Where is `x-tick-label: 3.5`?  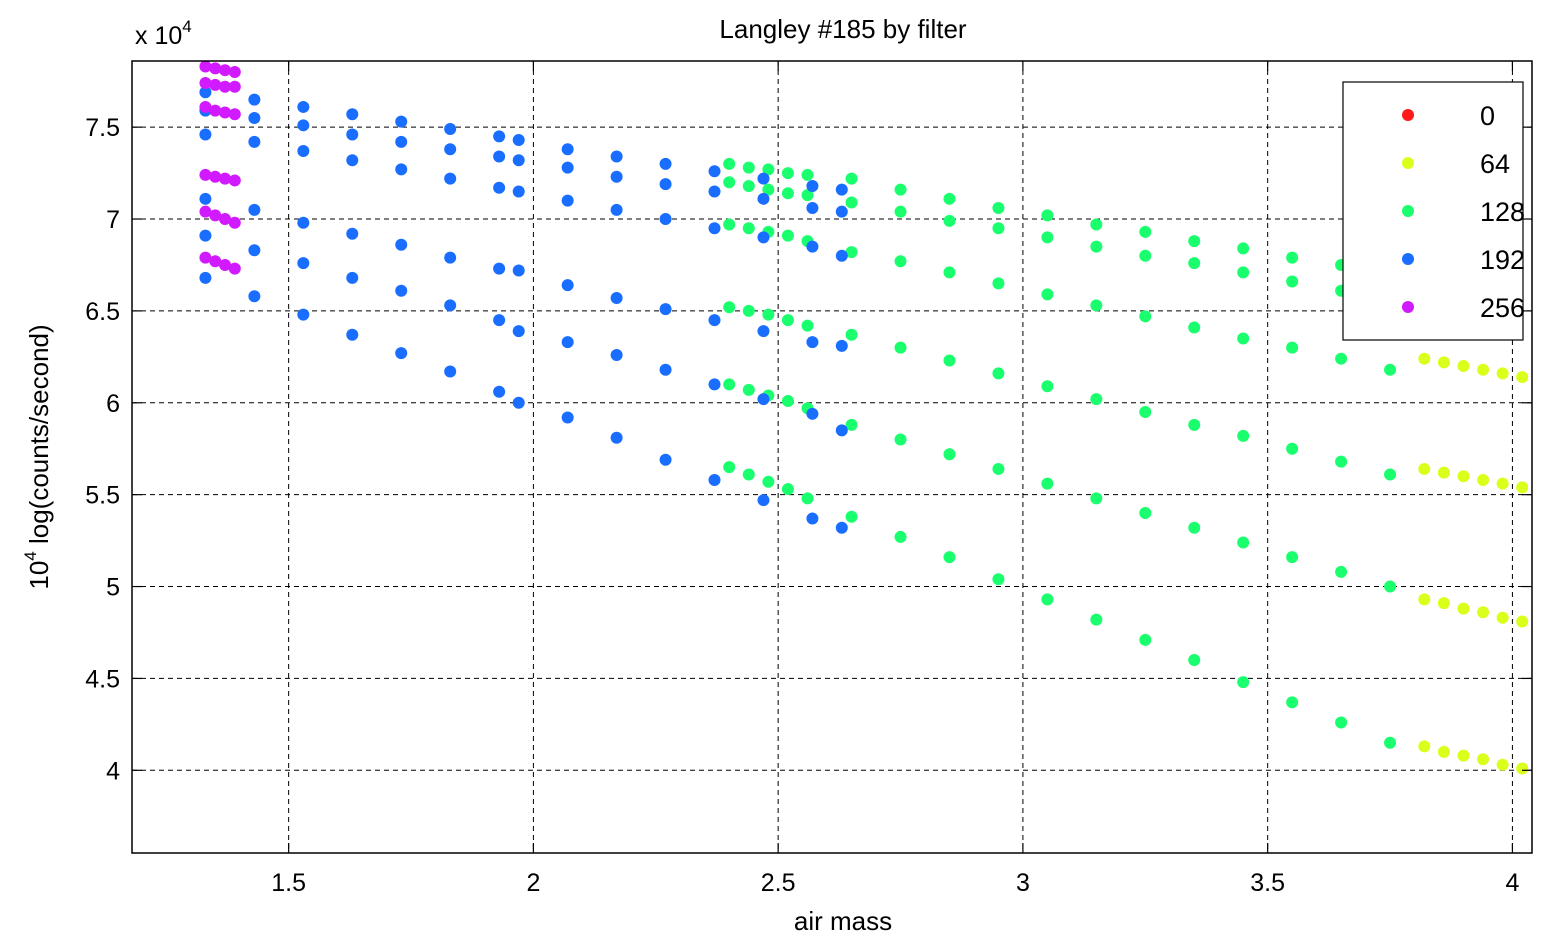 x-tick-label: 3.5 is located at coordinates (1267, 883).